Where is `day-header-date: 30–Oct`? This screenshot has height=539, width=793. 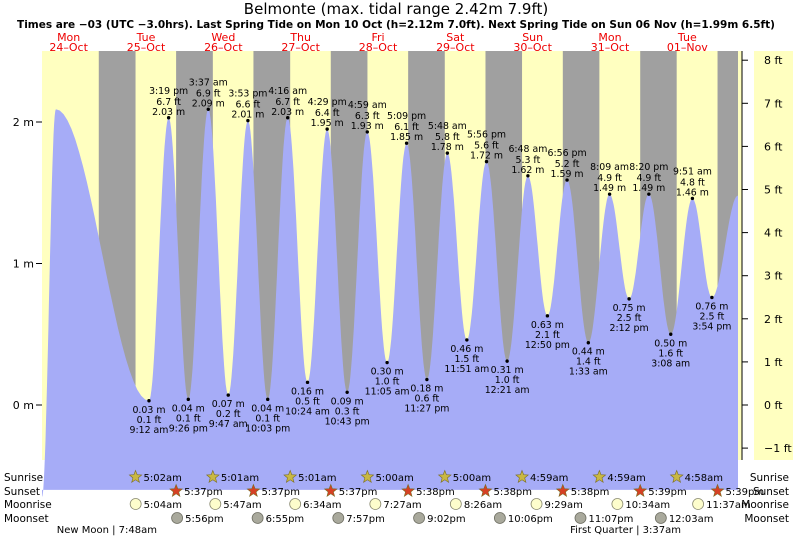
day-header-date: 30–Oct is located at coordinates (532, 47).